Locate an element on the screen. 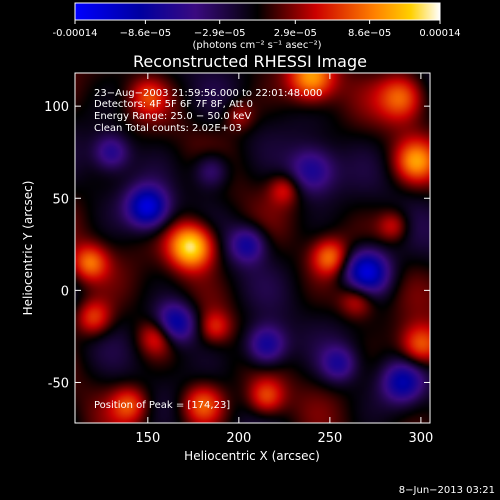 This screenshot has height=500, width=500. x-tick-label: 150 is located at coordinates (147, 438).